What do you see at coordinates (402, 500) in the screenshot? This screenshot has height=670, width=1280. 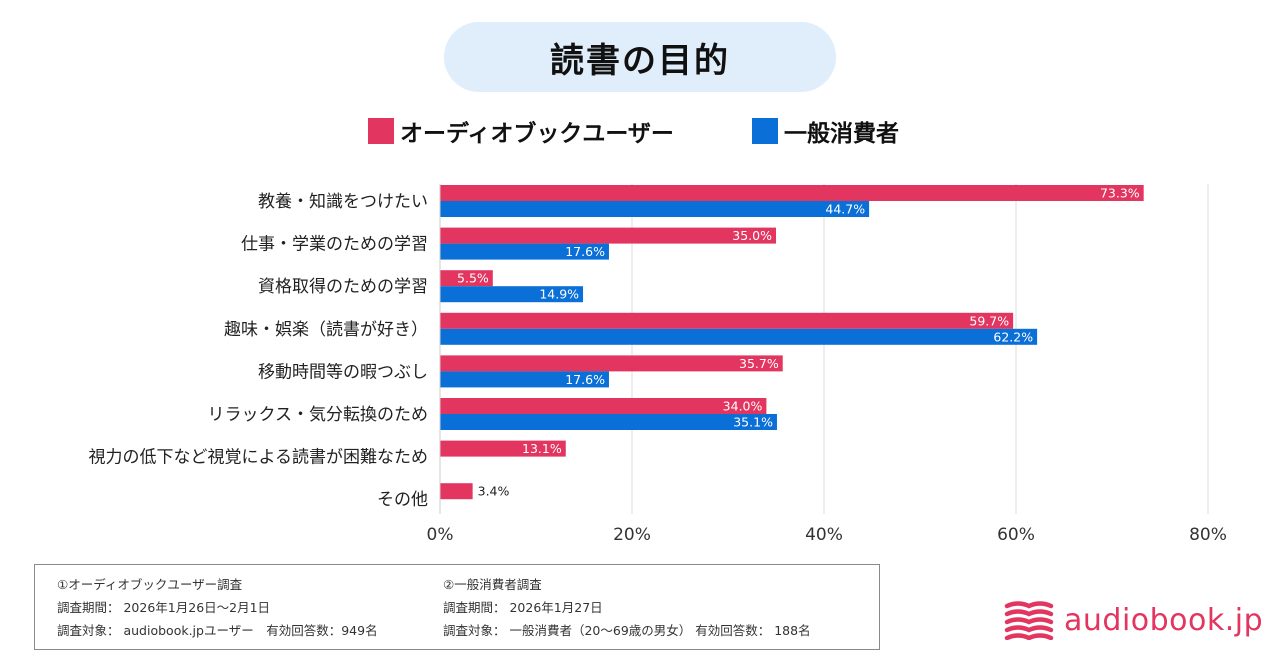 I see `category-label: その他` at bounding box center [402, 500].